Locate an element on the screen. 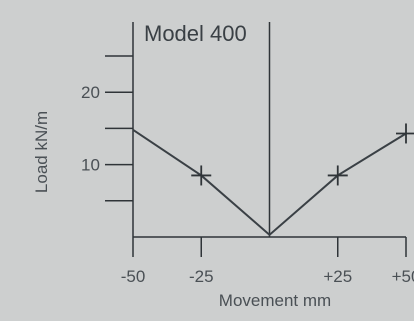 This screenshot has width=414, height=321. data-point--25 is located at coordinates (201, 175).